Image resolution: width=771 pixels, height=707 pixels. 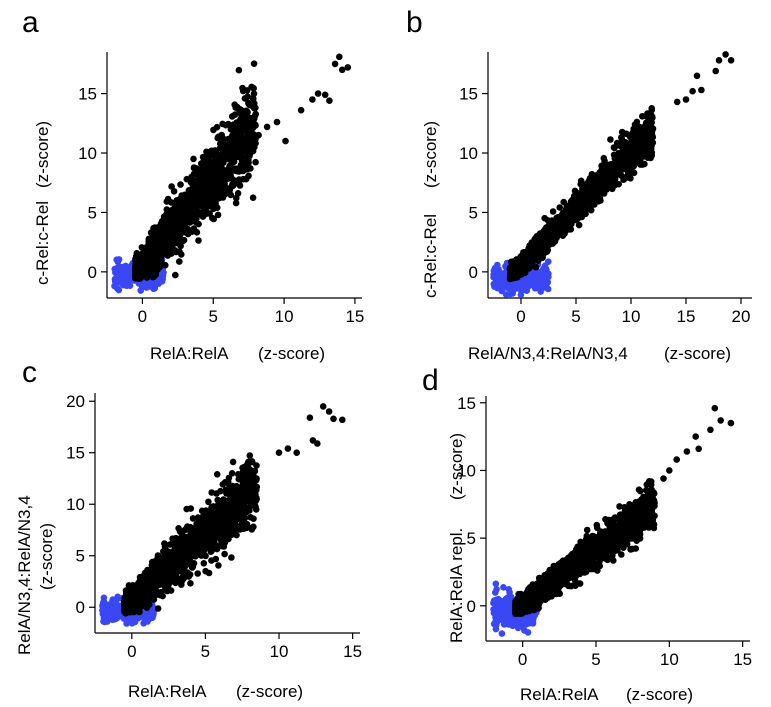 What do you see at coordinates (131, 651) in the screenshot?
I see `x-tick-label-c: 0` at bounding box center [131, 651].